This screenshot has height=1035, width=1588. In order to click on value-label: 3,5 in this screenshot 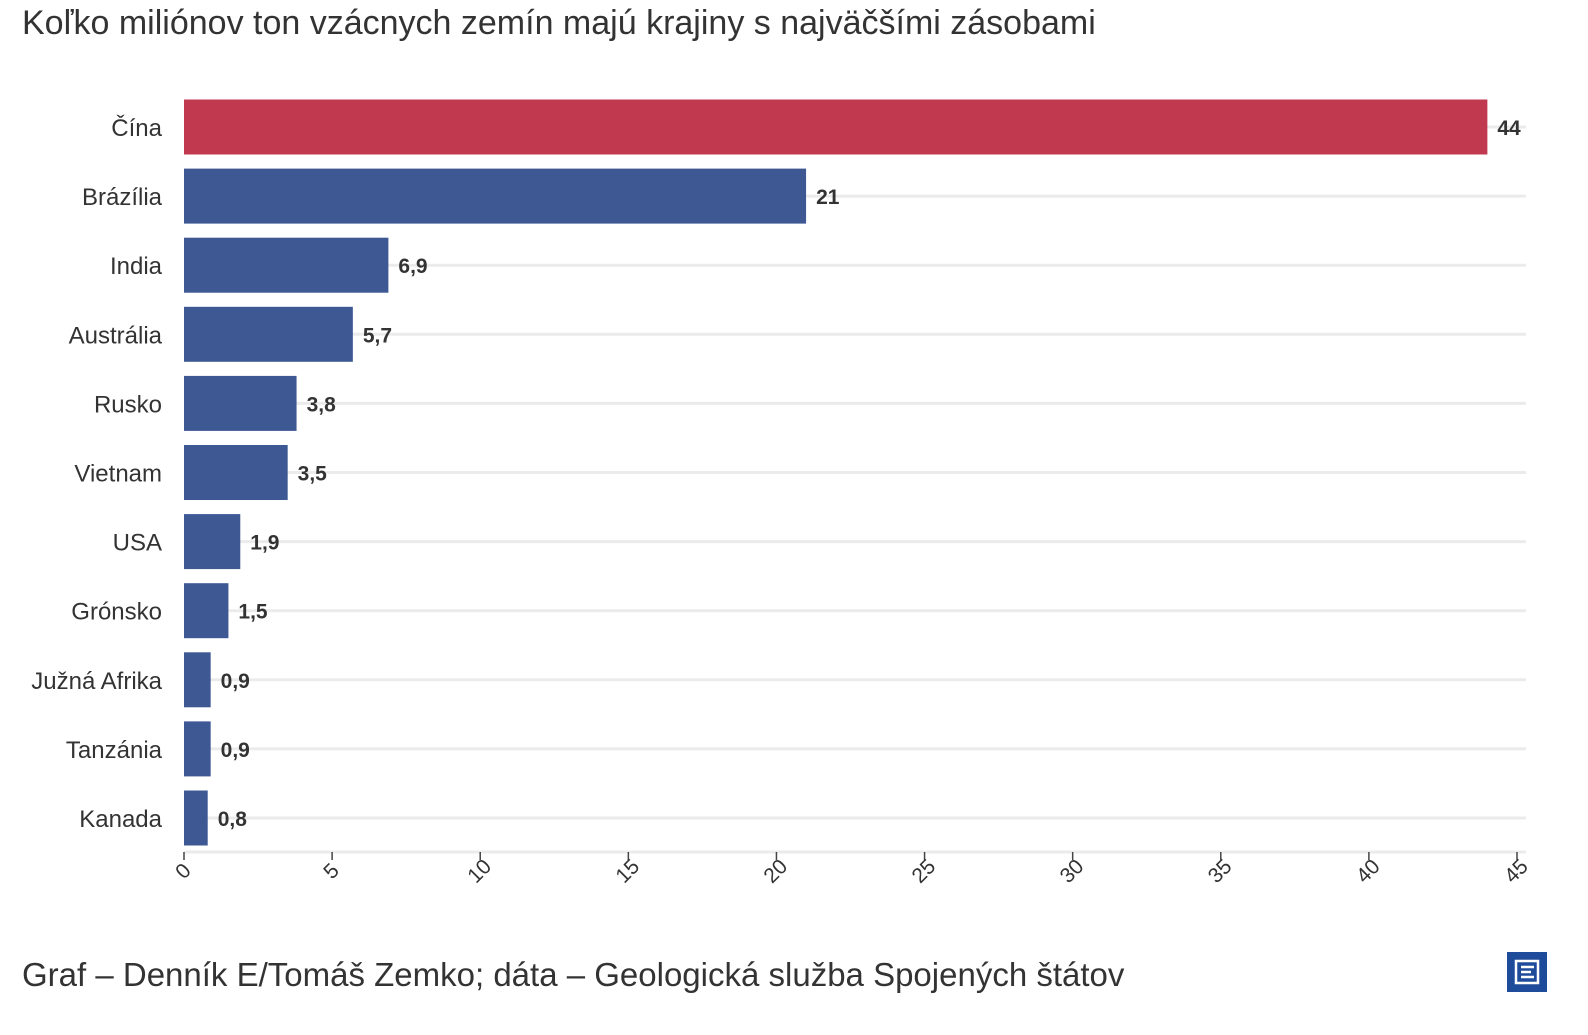, I will do `click(313, 474)`.